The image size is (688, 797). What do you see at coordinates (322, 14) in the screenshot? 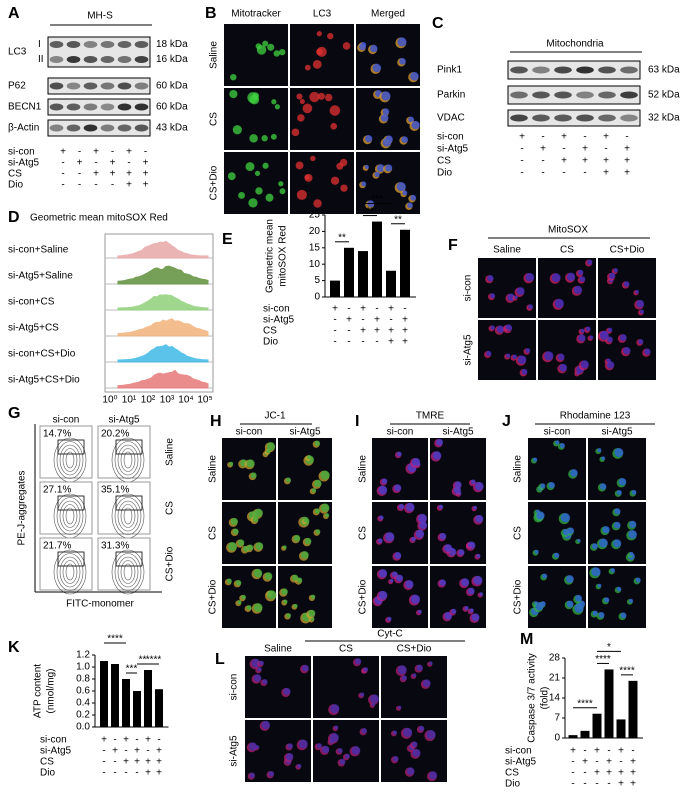
I see `column-header: LC3` at bounding box center [322, 14].